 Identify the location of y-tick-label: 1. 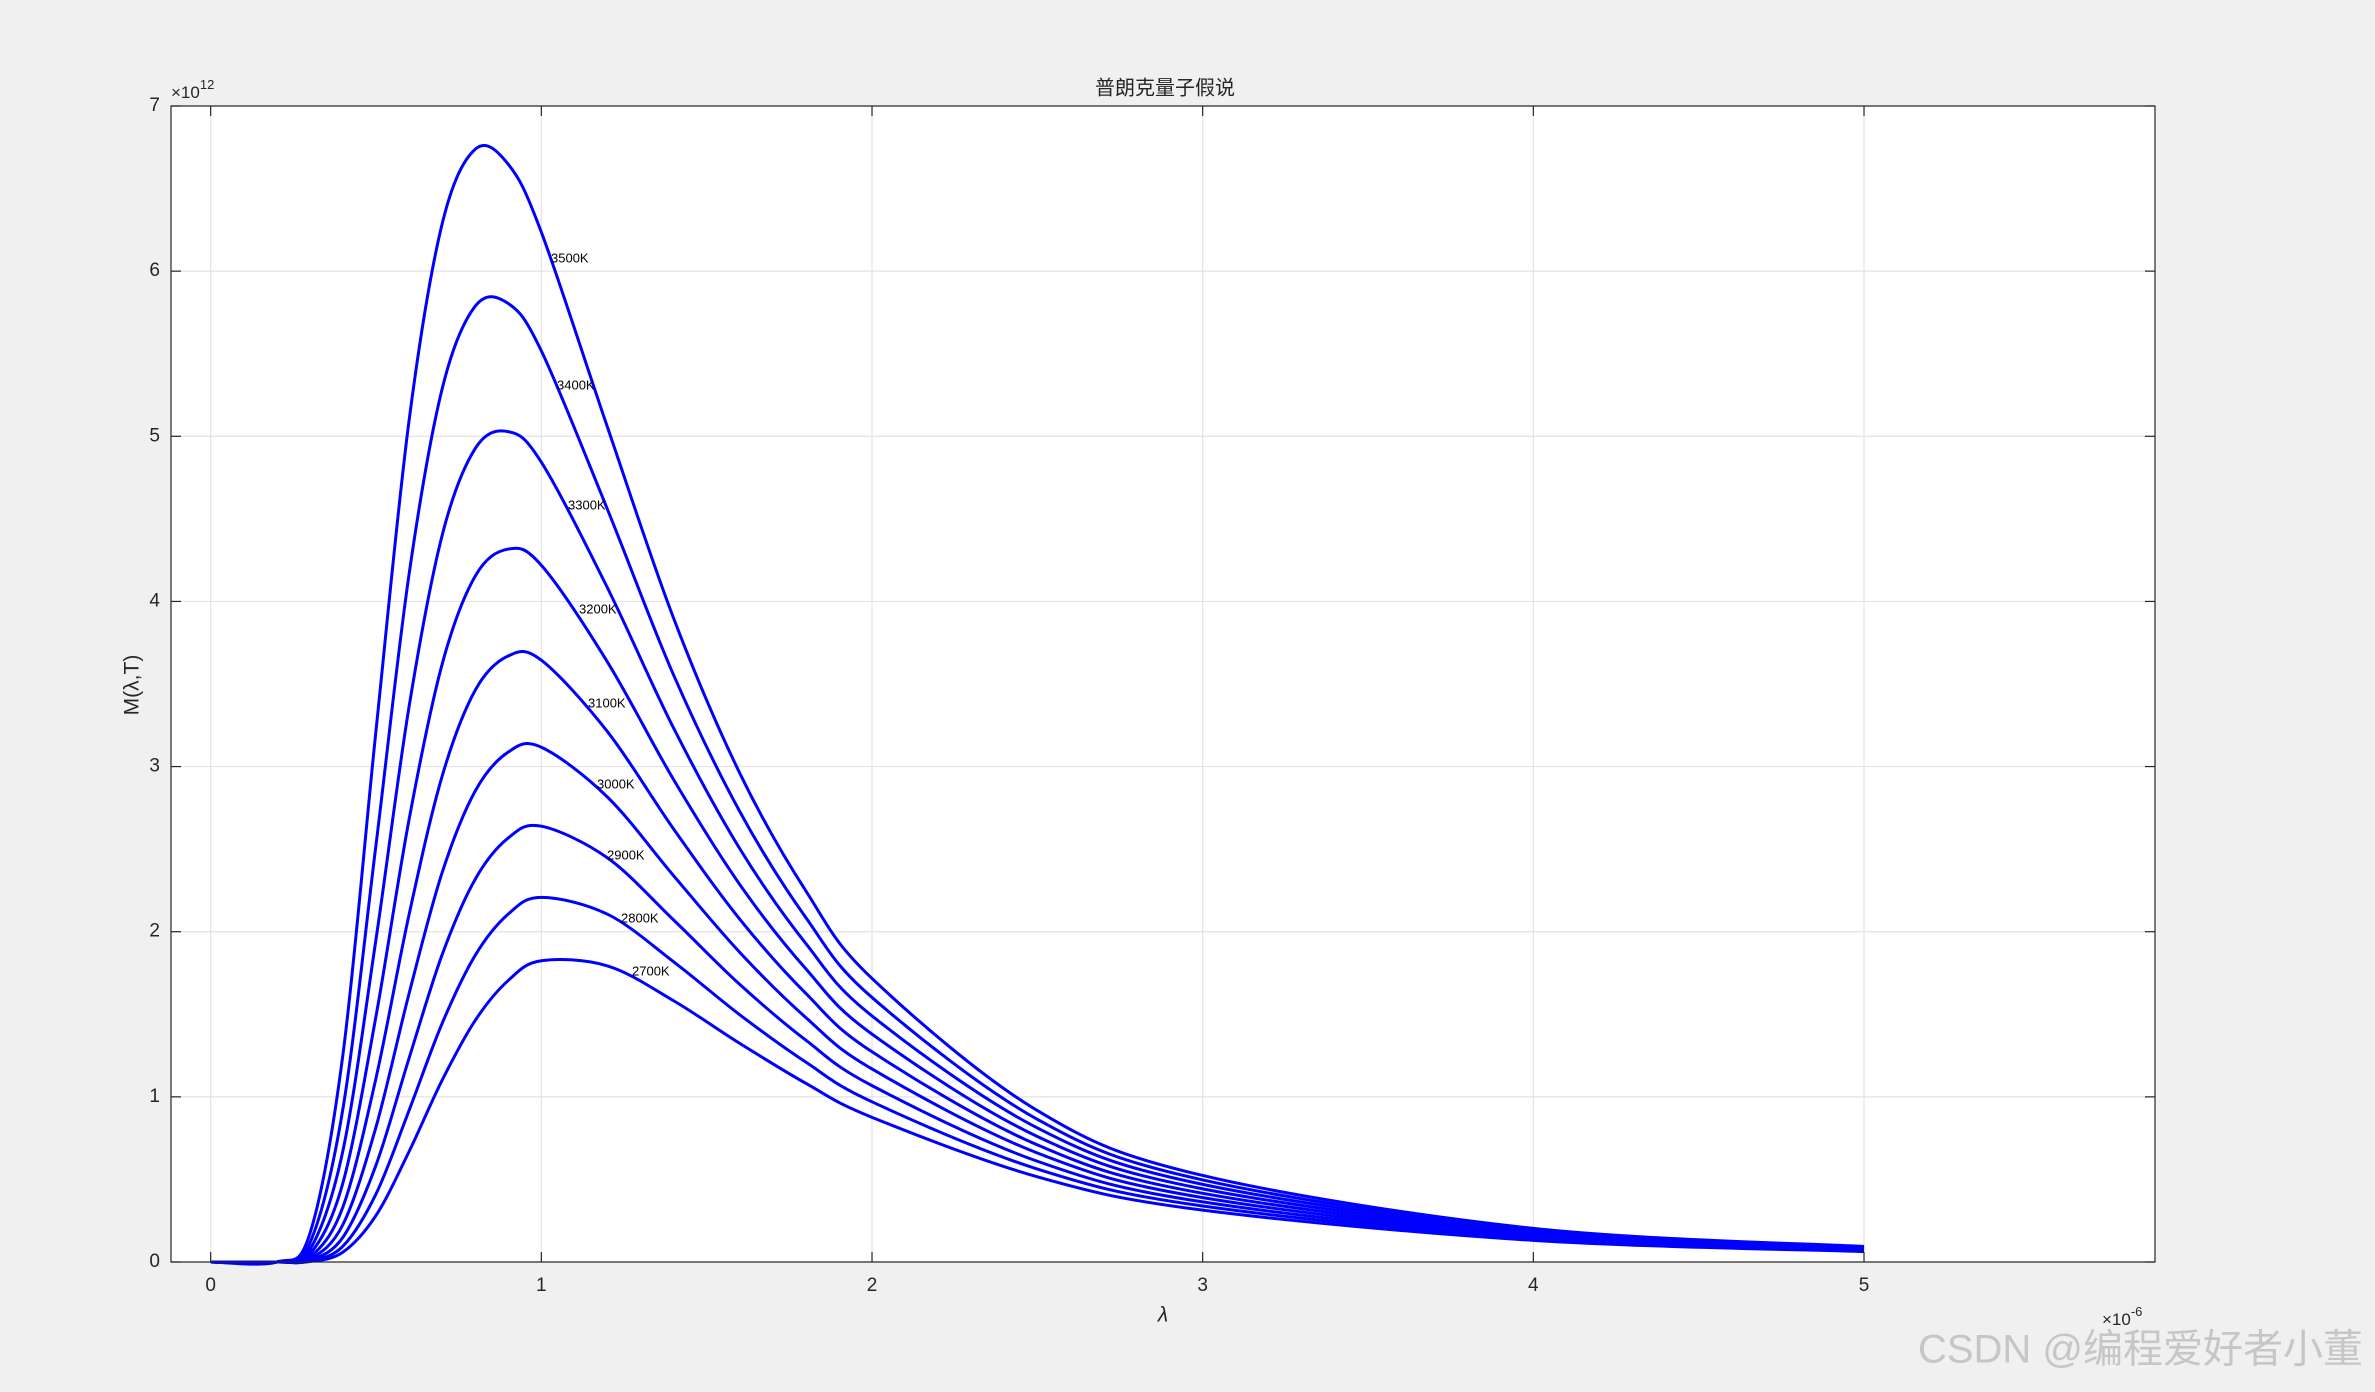
(154, 1096).